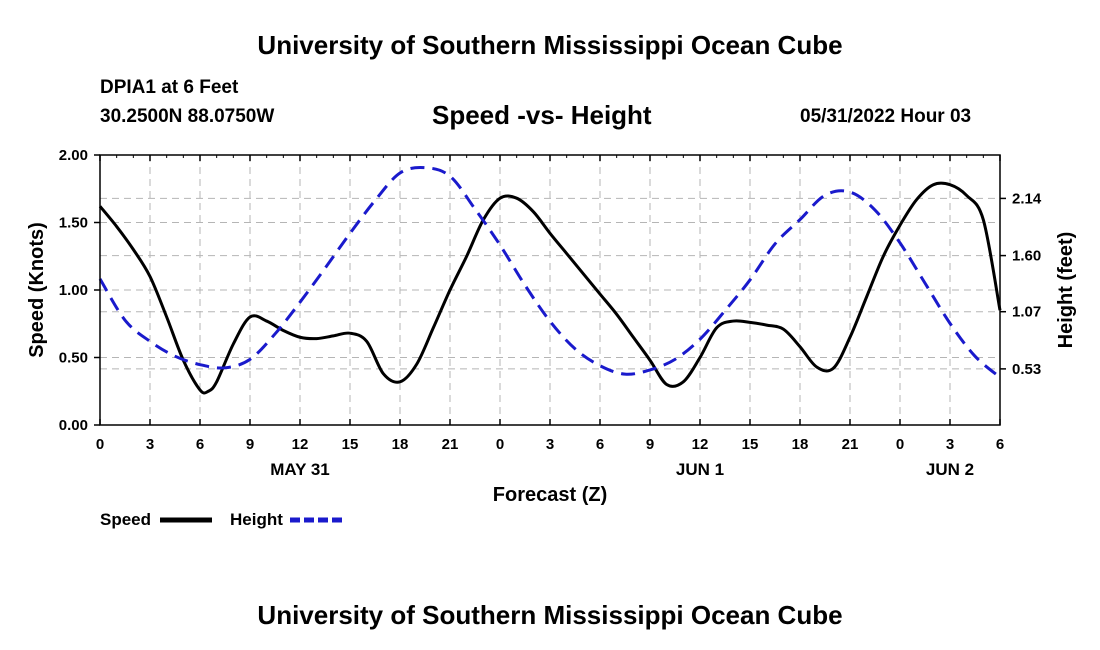 This screenshot has width=1100, height=650. Describe the element at coordinates (1026, 256) in the screenshot. I see `y-tick-label-right: 1.60` at that location.